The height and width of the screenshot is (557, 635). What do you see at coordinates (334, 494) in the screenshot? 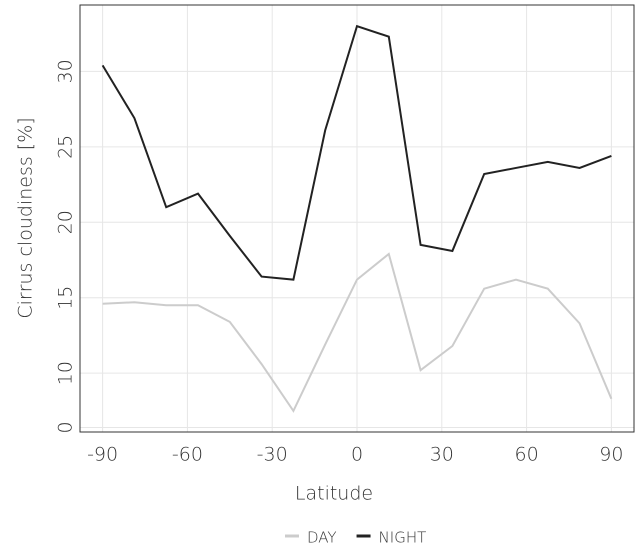
I see `x-axis-label: Latitude` at bounding box center [334, 494].